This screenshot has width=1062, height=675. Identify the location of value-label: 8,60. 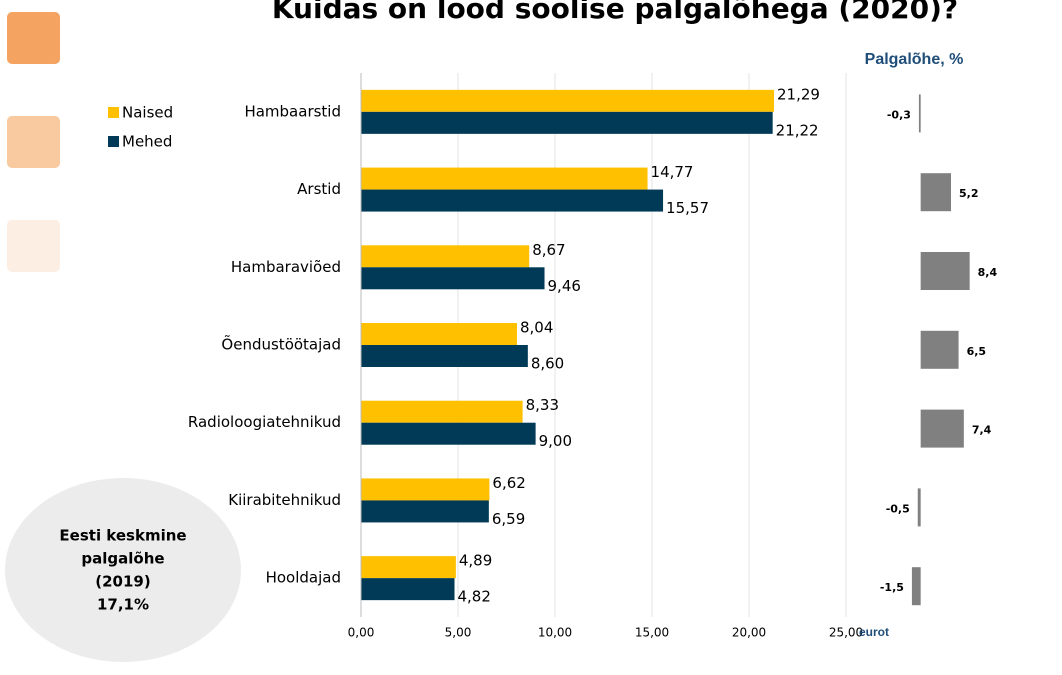
(547, 364).